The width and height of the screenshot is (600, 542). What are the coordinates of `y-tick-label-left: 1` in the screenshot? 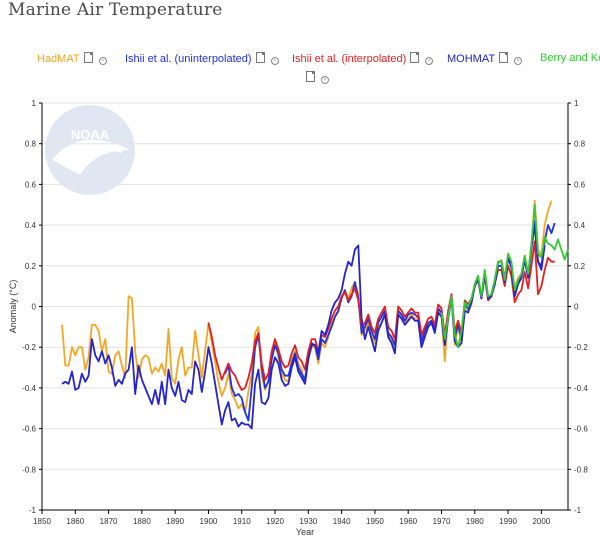 It's located at (34, 103).